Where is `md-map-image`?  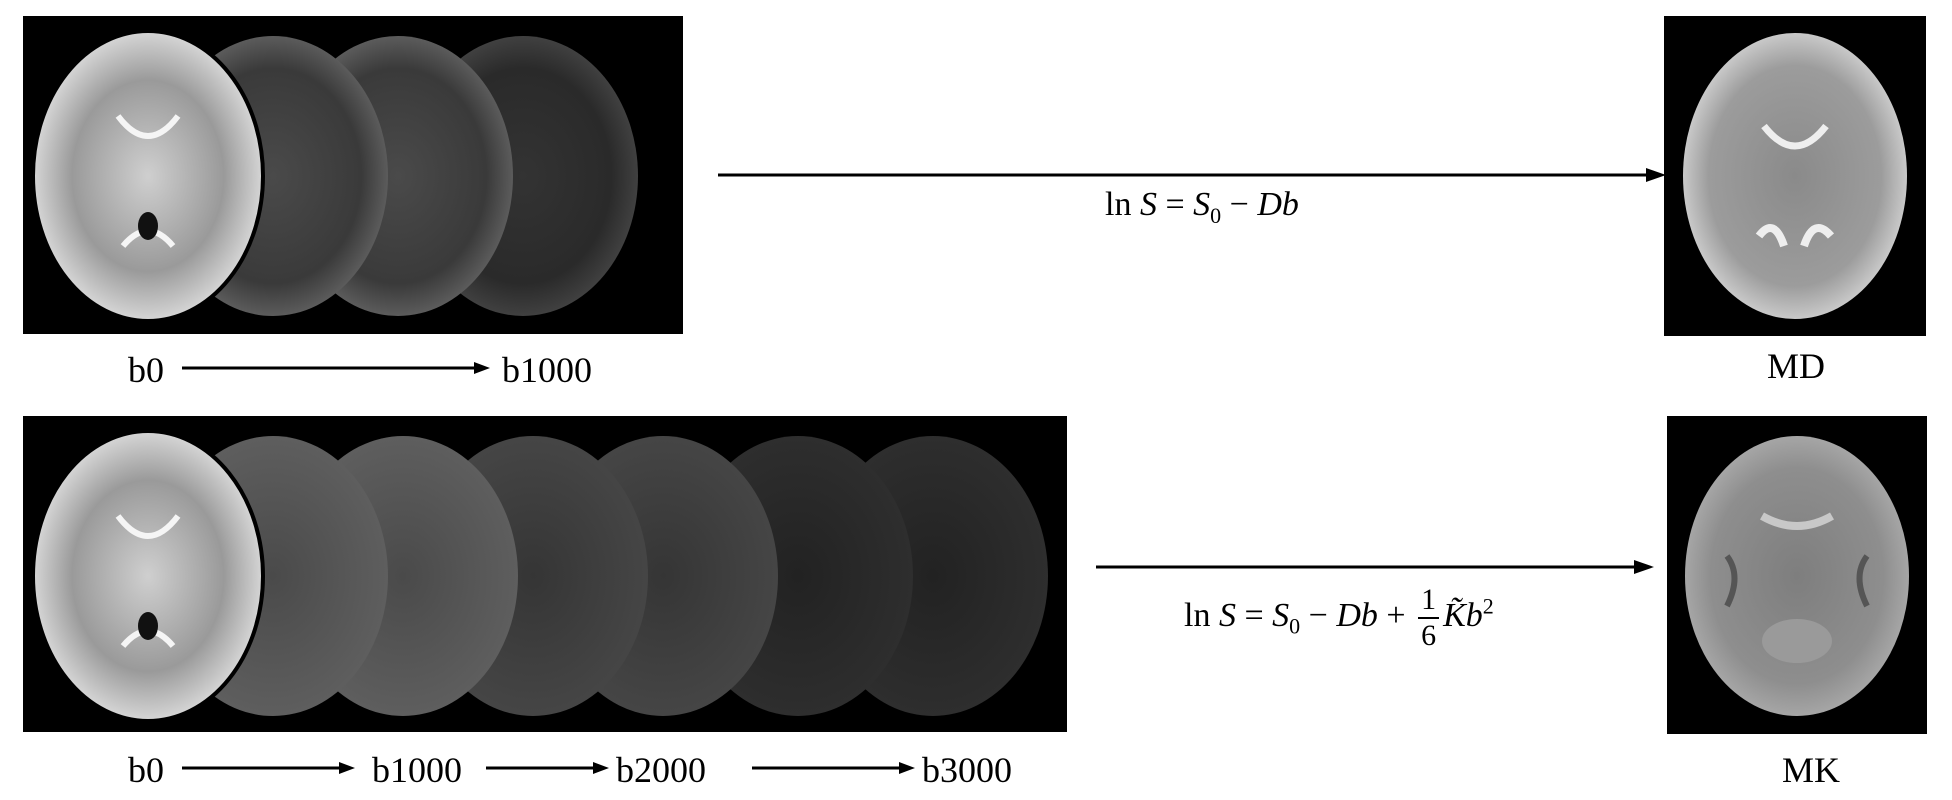 md-map-image is located at coordinates (1795, 176).